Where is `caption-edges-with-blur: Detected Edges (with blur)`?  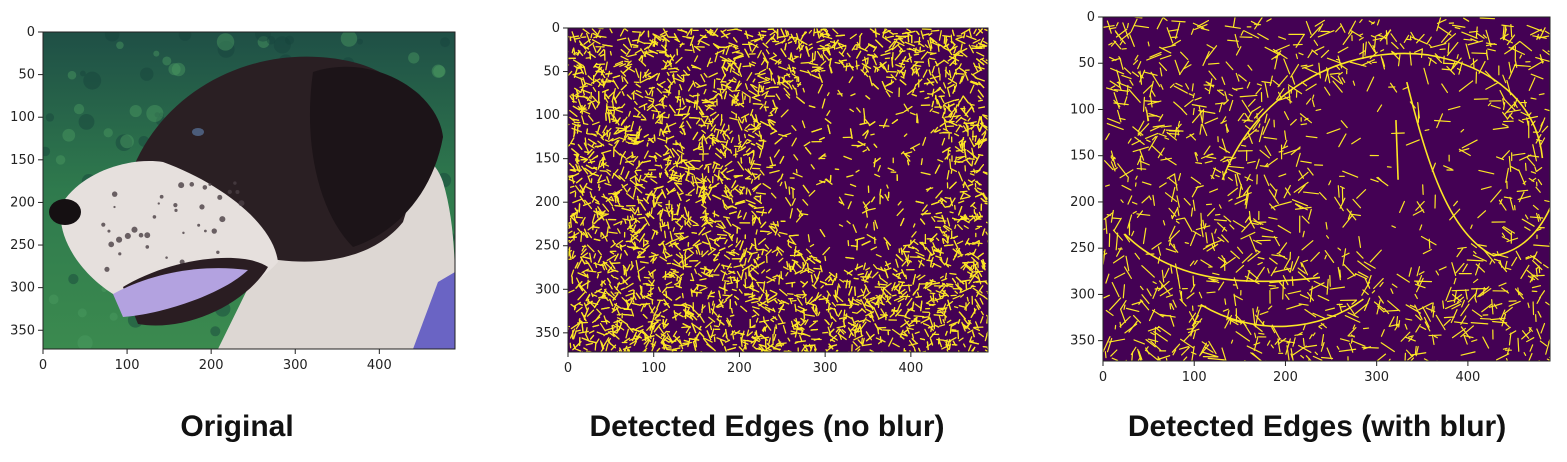 caption-edges-with-blur: Detected Edges (with blur) is located at coordinates (1317, 426).